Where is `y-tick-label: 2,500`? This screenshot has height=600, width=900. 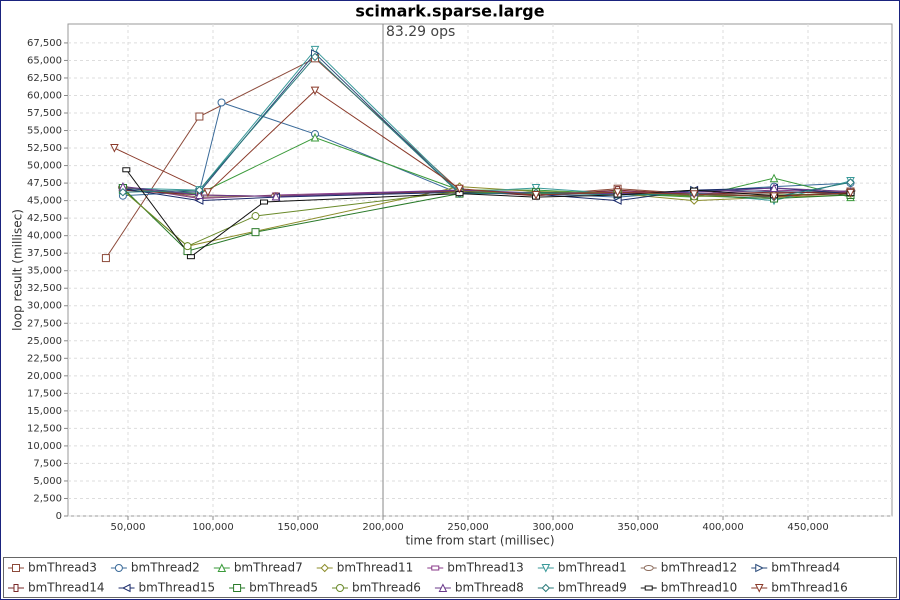
y-tick-label: 2,500 is located at coordinates (47, 498).